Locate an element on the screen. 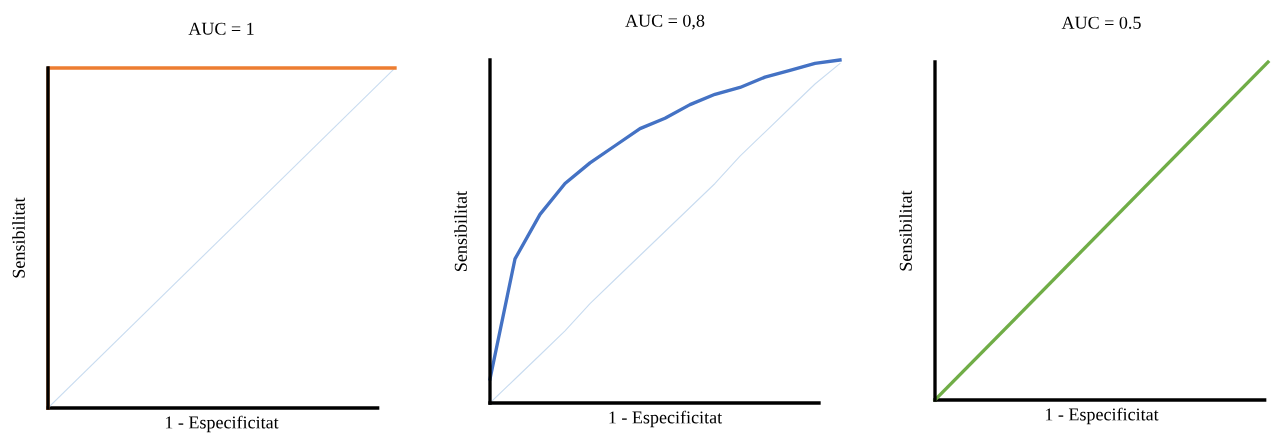 The width and height of the screenshot is (1271, 447). chart-title: AUC = 0,8 is located at coordinates (665, 22).